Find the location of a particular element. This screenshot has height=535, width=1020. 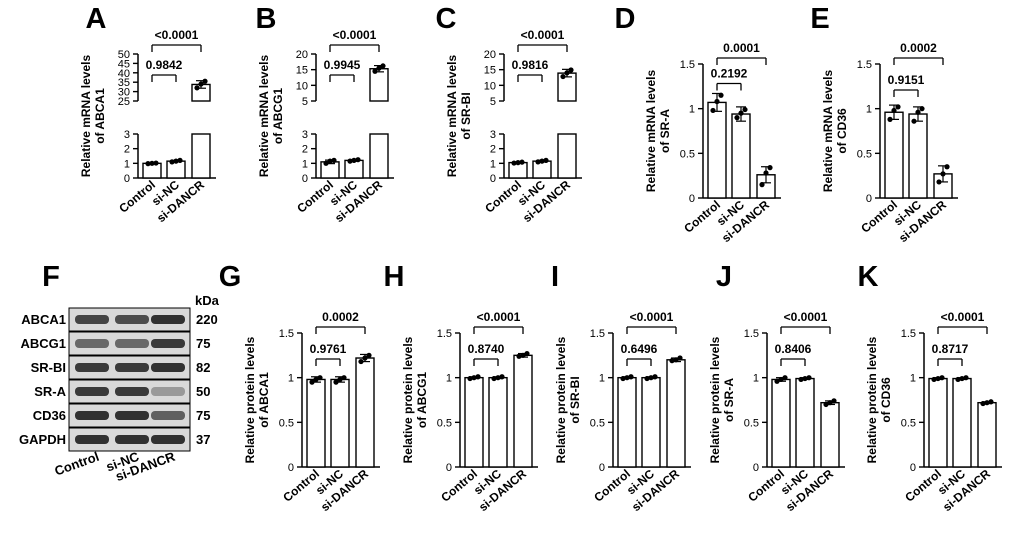

p-value-label: 0.9761 is located at coordinates (328, 349).